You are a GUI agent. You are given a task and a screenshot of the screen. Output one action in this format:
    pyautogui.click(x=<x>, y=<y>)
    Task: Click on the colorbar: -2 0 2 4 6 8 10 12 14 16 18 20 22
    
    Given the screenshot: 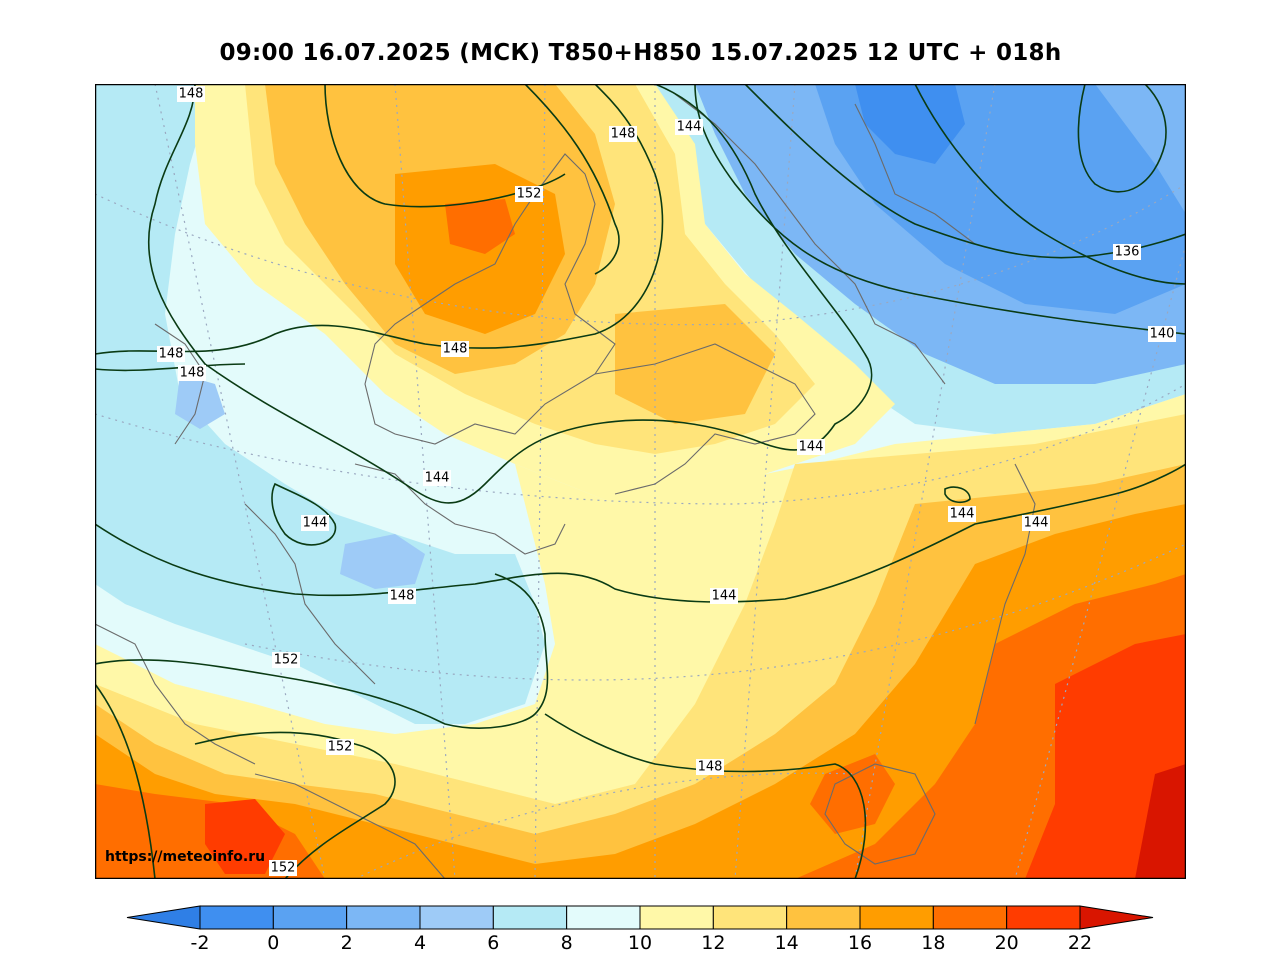 What is the action you would take?
    pyautogui.click(x=640, y=929)
    